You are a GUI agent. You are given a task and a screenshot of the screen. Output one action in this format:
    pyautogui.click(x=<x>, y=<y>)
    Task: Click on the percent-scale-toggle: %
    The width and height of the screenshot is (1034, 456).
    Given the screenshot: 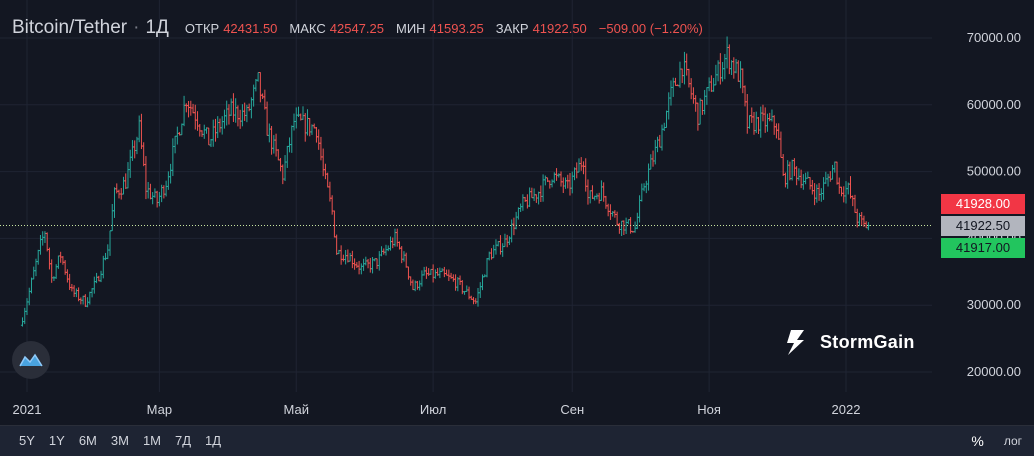 What is the action you would take?
    pyautogui.click(x=977, y=441)
    